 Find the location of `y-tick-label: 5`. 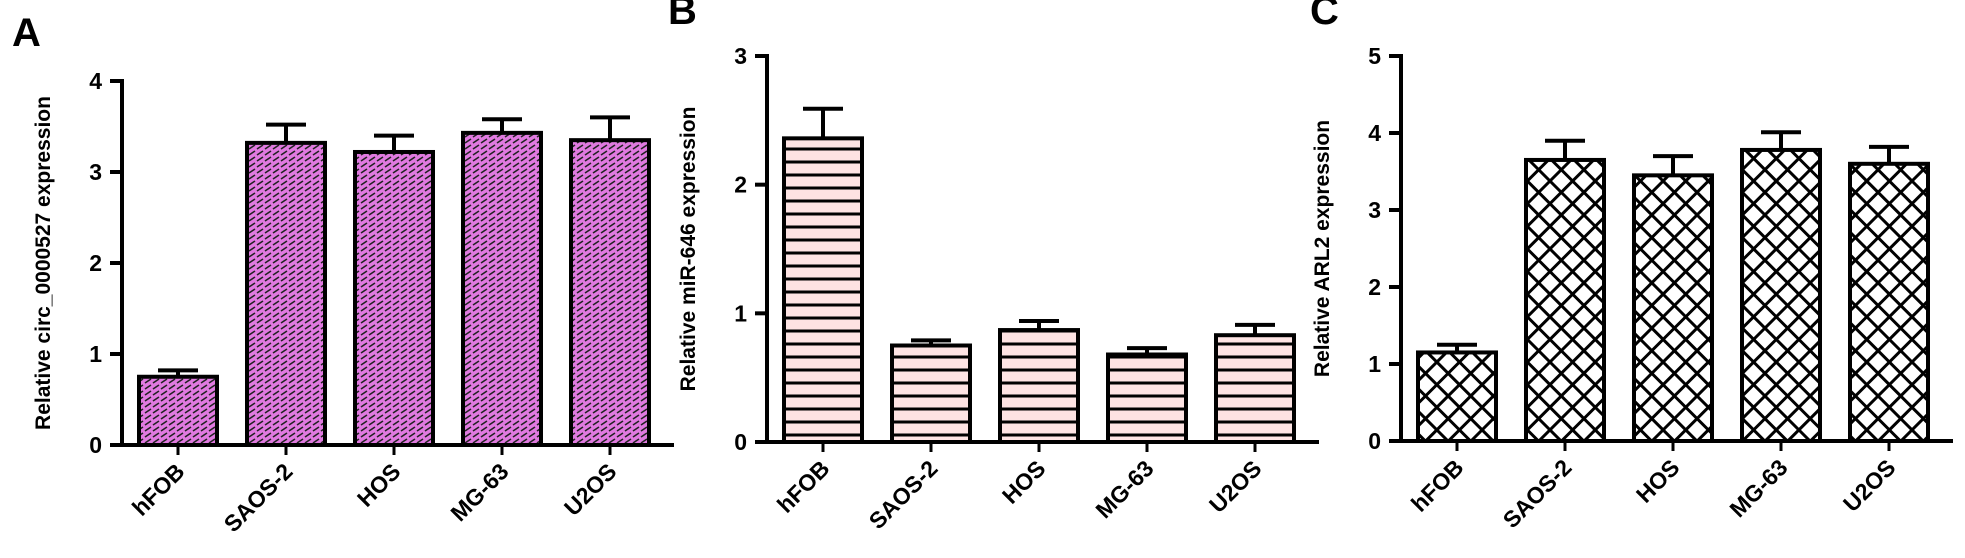

y-tick-label: 5 is located at coordinates (1374, 56).